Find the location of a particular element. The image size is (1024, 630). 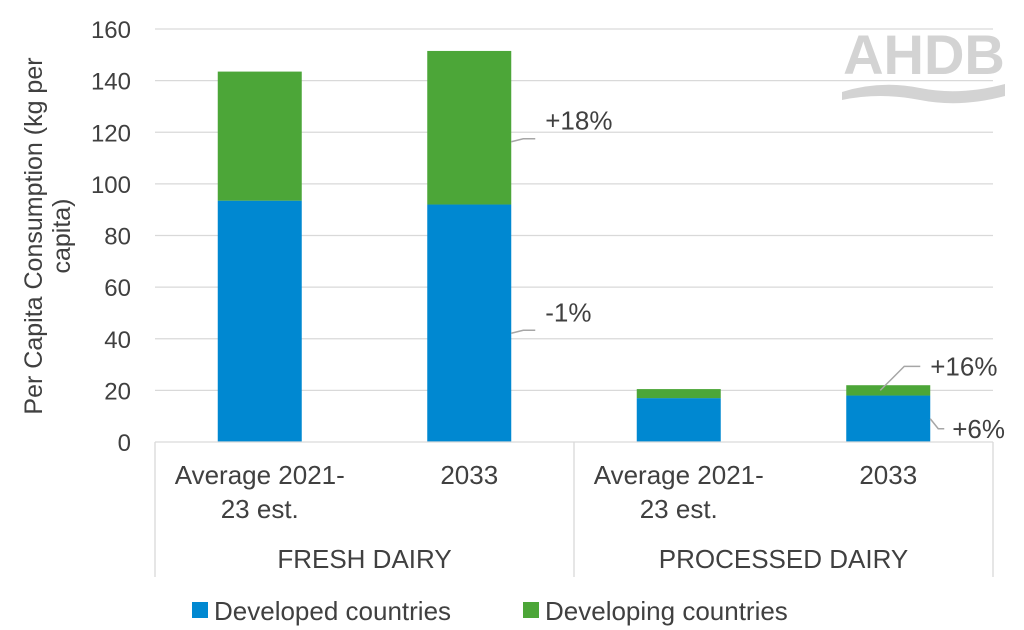

ahdb-logo: AHDB is located at coordinates (923, 63).